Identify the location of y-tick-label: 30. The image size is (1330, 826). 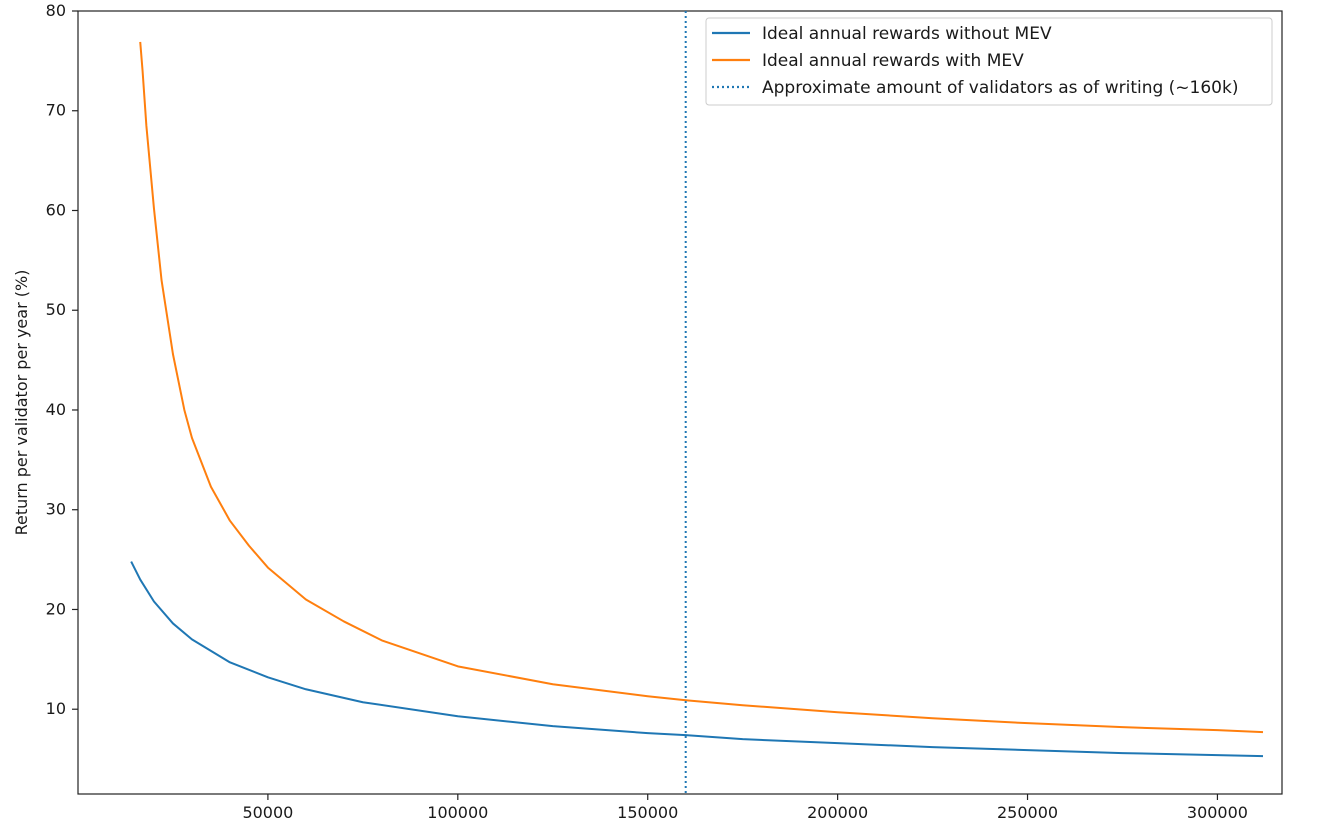
(56, 509).